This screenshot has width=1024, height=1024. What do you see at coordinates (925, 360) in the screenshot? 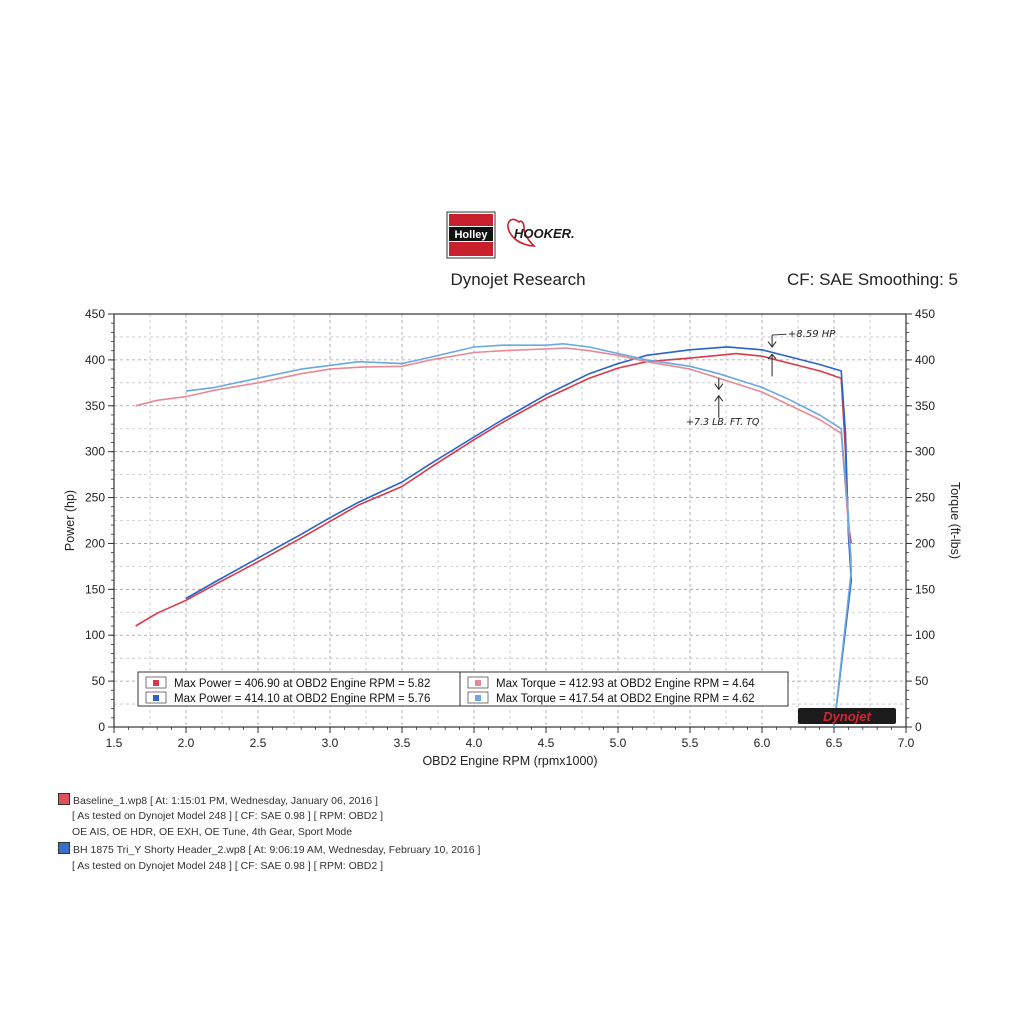
I see `y2-tick-label-right: 400` at bounding box center [925, 360].